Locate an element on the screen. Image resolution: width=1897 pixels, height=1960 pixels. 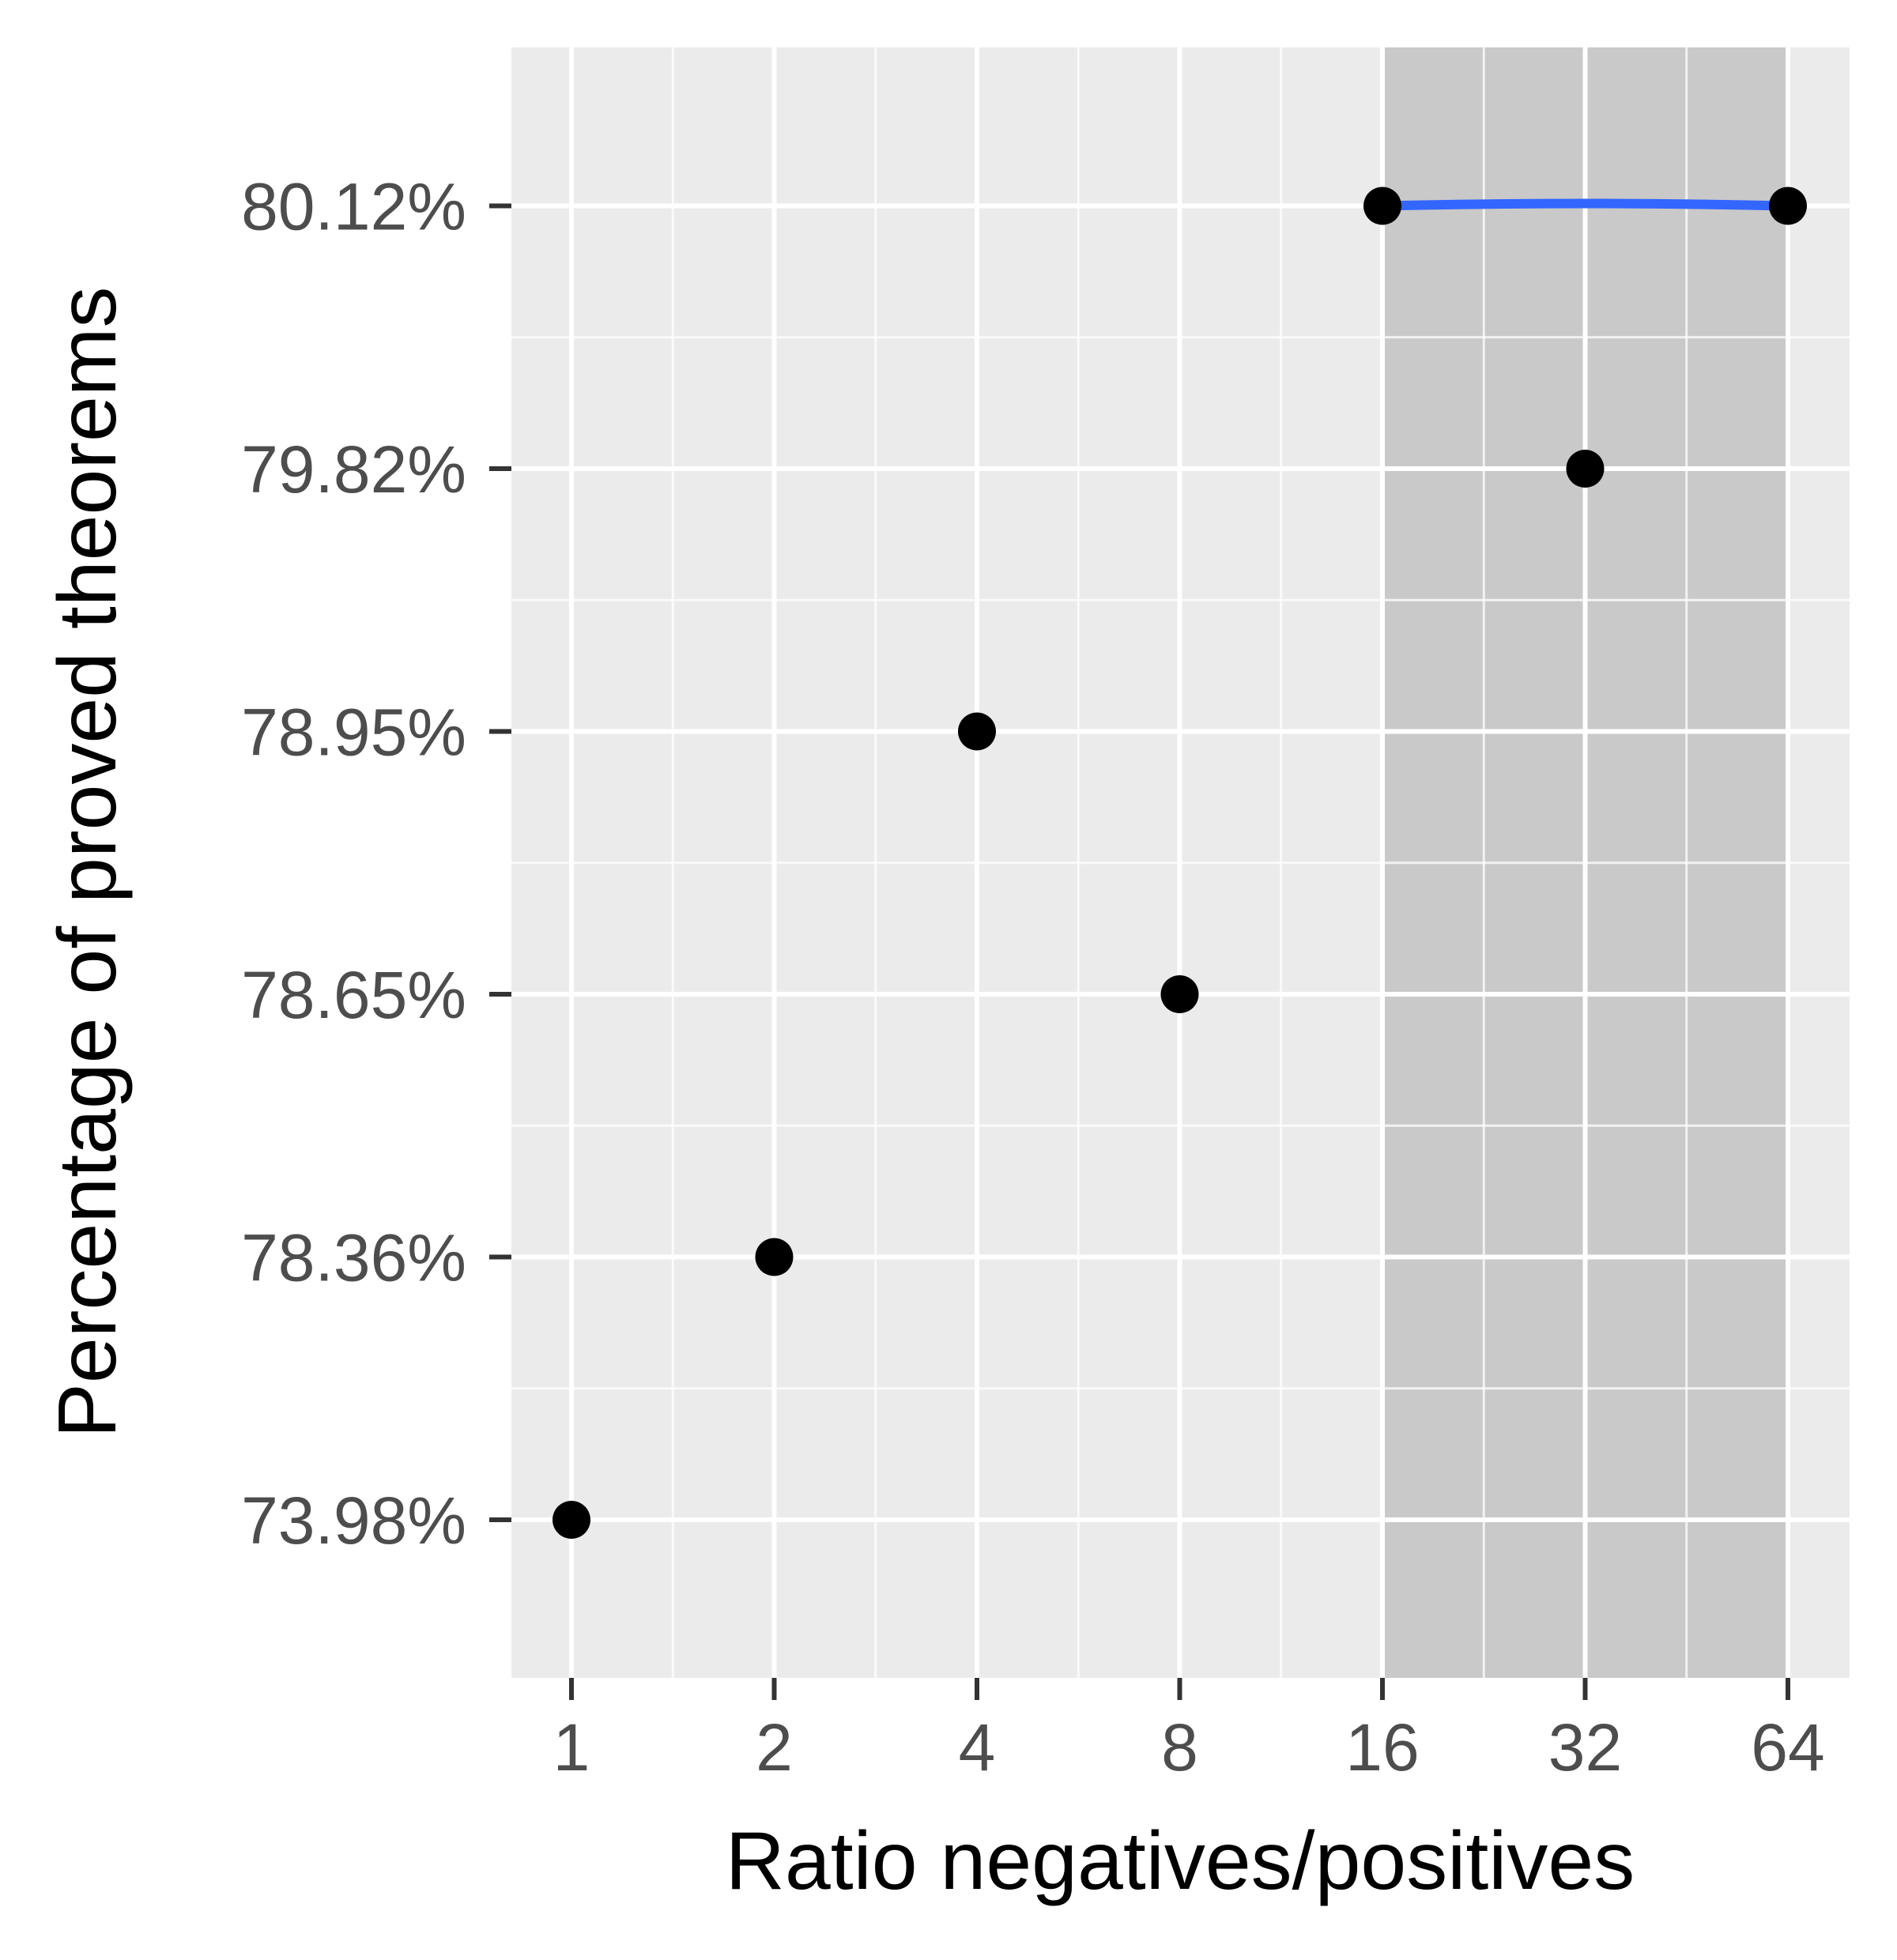
x-axis: 1 2 4 8 16 32 64 is located at coordinates (1189, 1731).